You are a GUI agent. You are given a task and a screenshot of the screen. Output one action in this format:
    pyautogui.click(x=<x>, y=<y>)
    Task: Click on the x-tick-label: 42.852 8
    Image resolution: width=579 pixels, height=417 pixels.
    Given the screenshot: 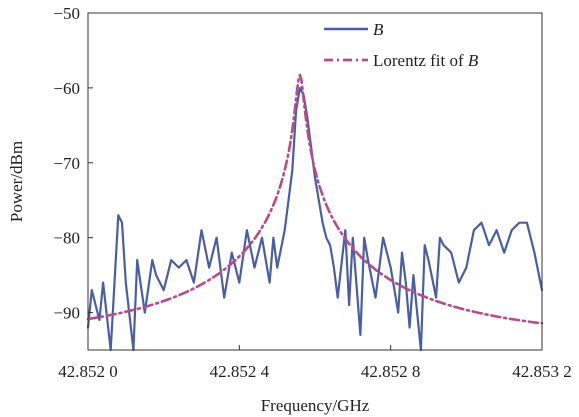 What is the action you would take?
    pyautogui.click(x=391, y=371)
    